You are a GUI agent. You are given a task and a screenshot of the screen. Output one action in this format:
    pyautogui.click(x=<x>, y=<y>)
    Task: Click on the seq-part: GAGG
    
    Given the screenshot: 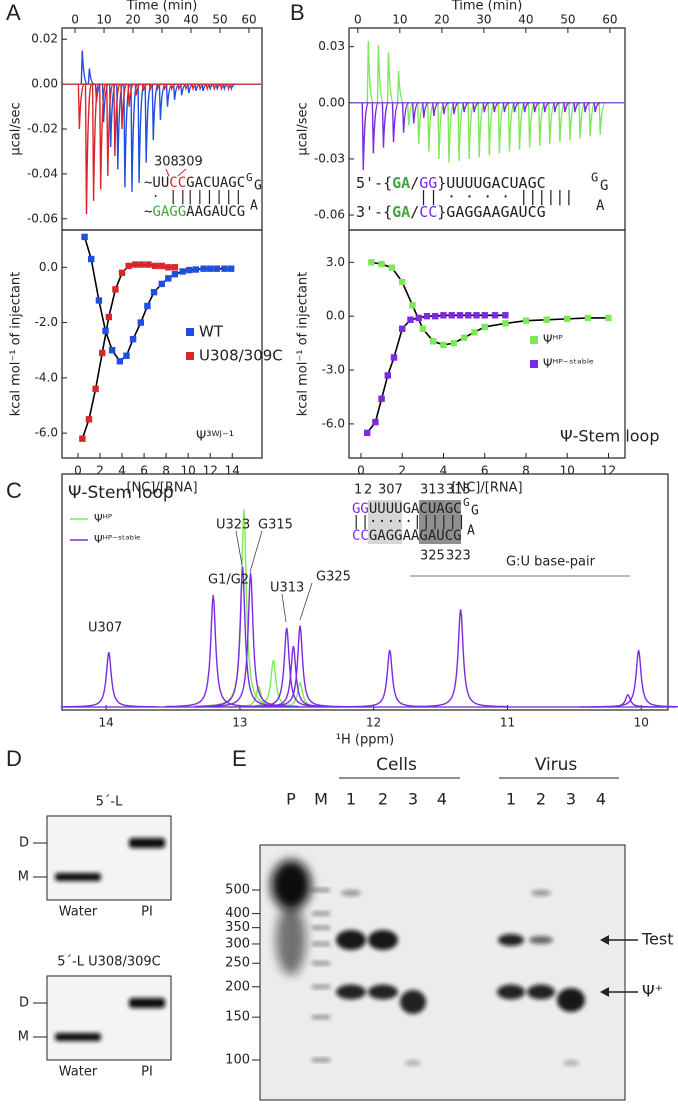 What is the action you would take?
    pyautogui.click(x=169, y=212)
    